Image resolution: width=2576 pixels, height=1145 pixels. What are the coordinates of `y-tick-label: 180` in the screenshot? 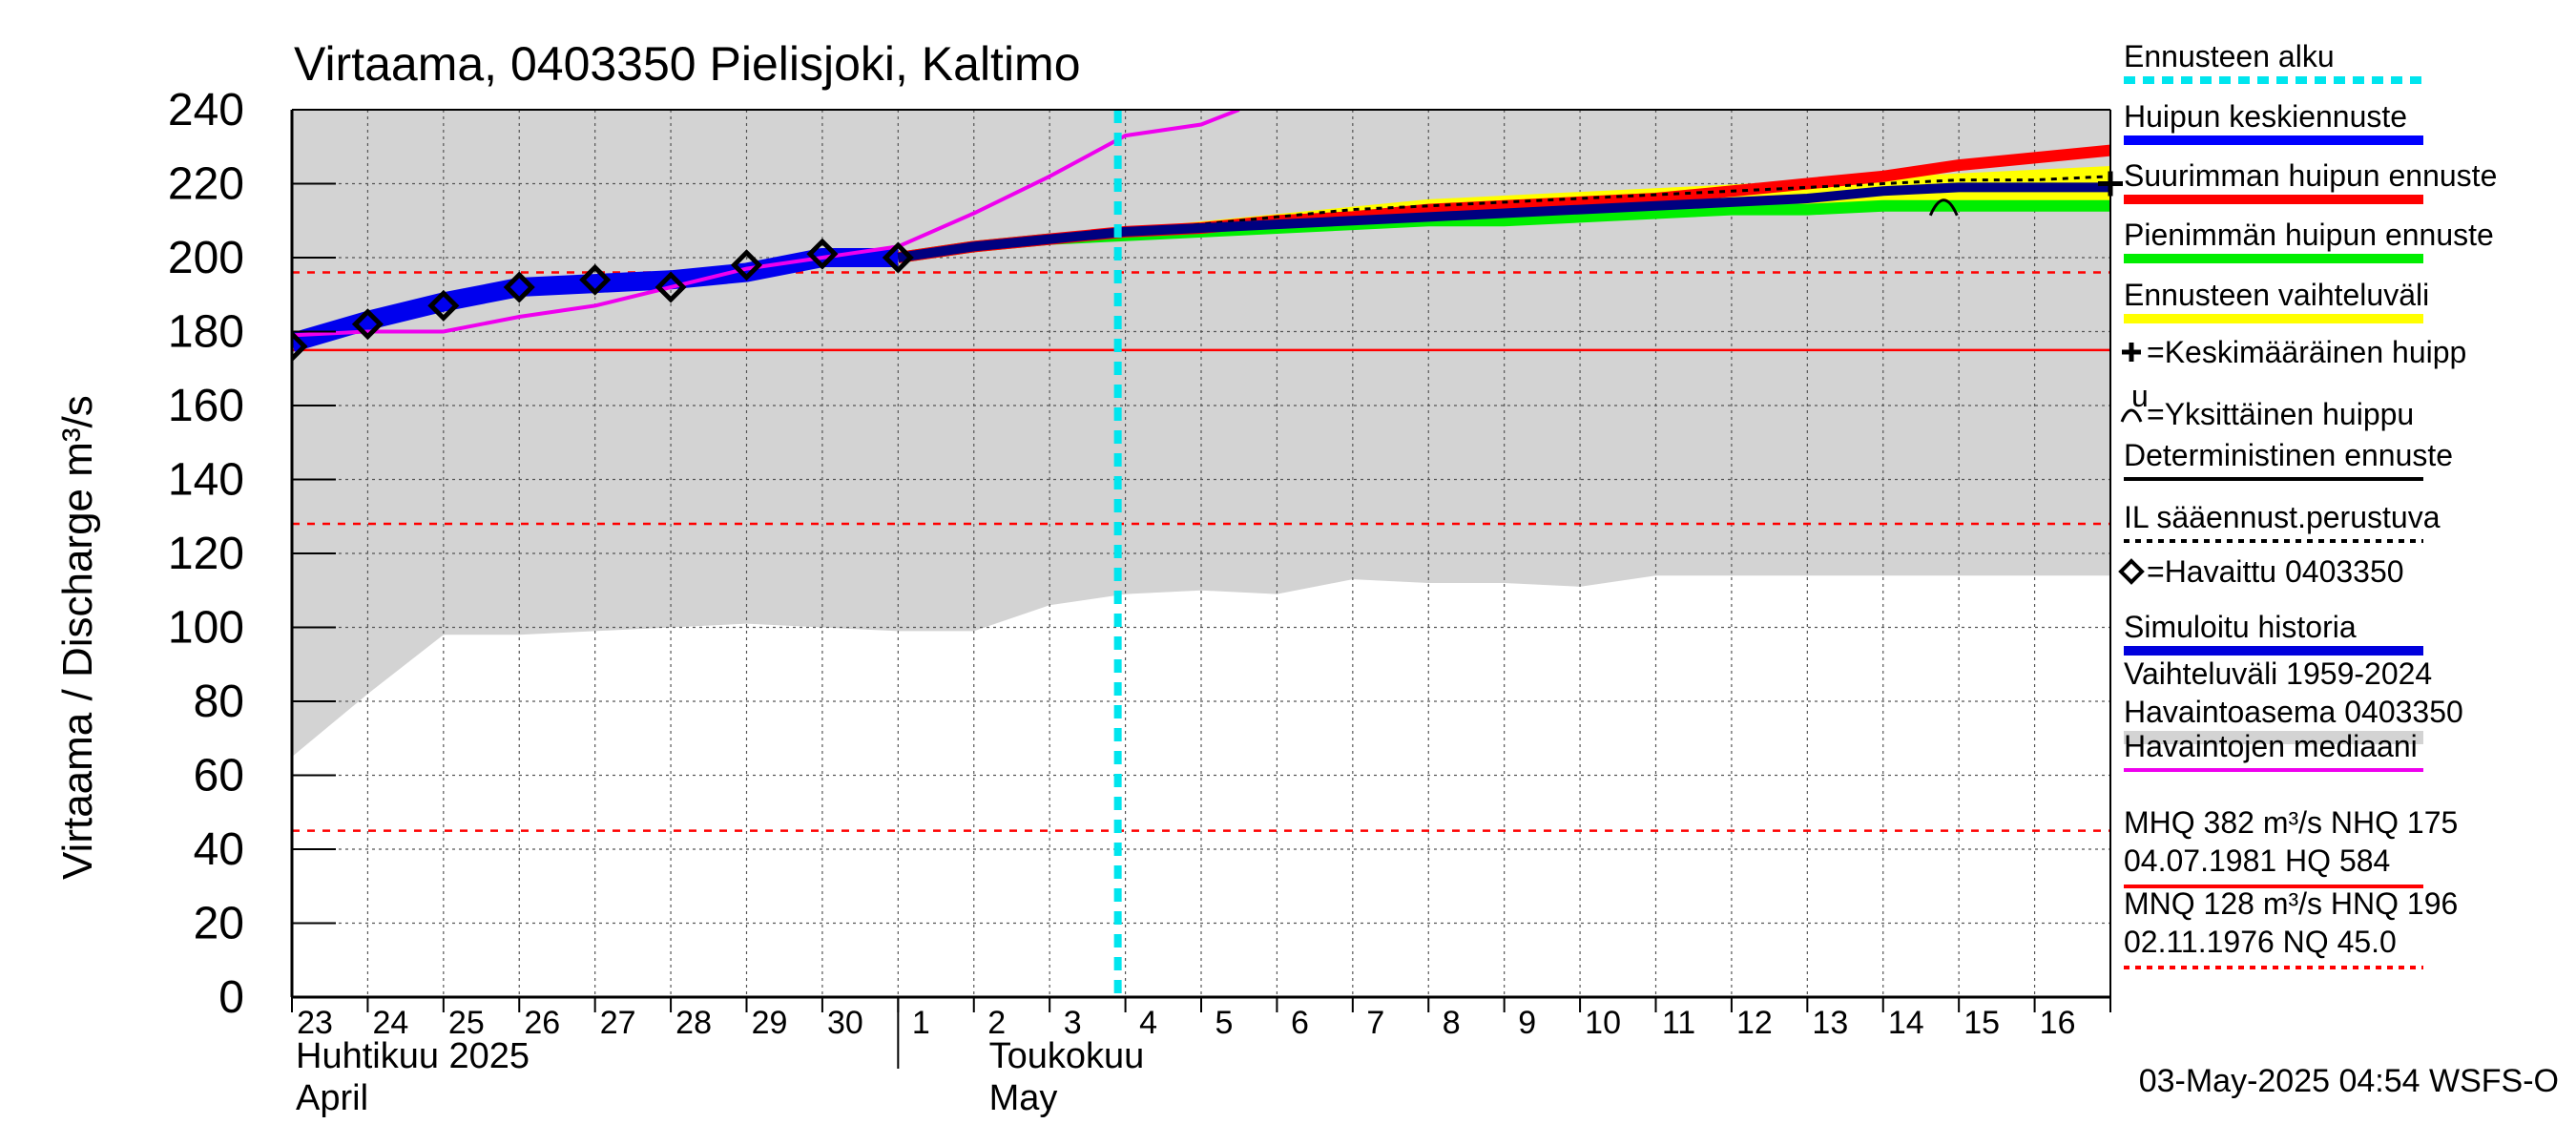 It's located at (206, 332).